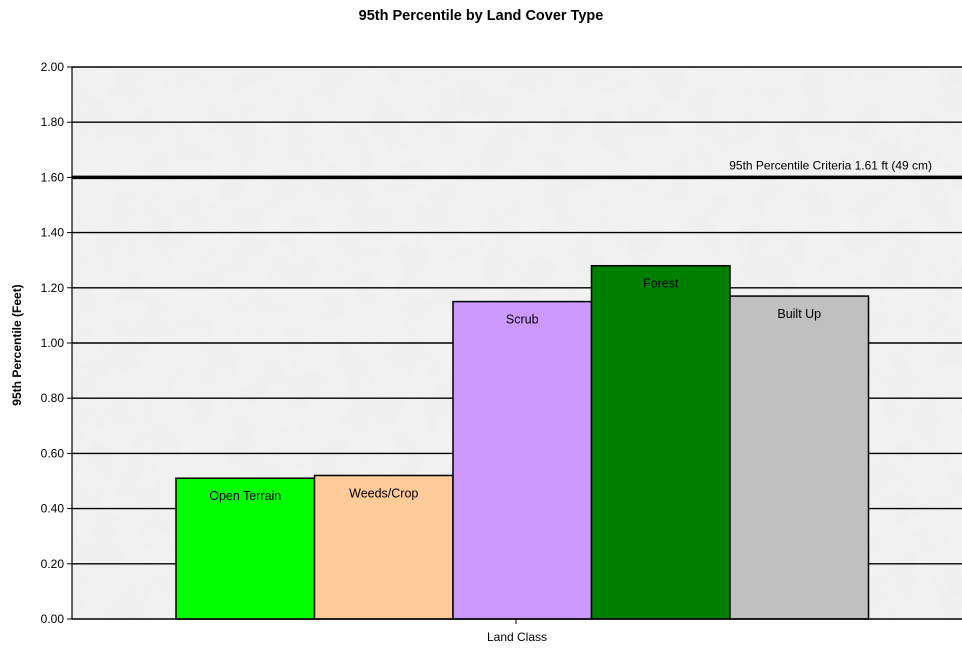 This screenshot has width=962, height=650. What do you see at coordinates (53, 398) in the screenshot?
I see `y-tick-label: 0.80` at bounding box center [53, 398].